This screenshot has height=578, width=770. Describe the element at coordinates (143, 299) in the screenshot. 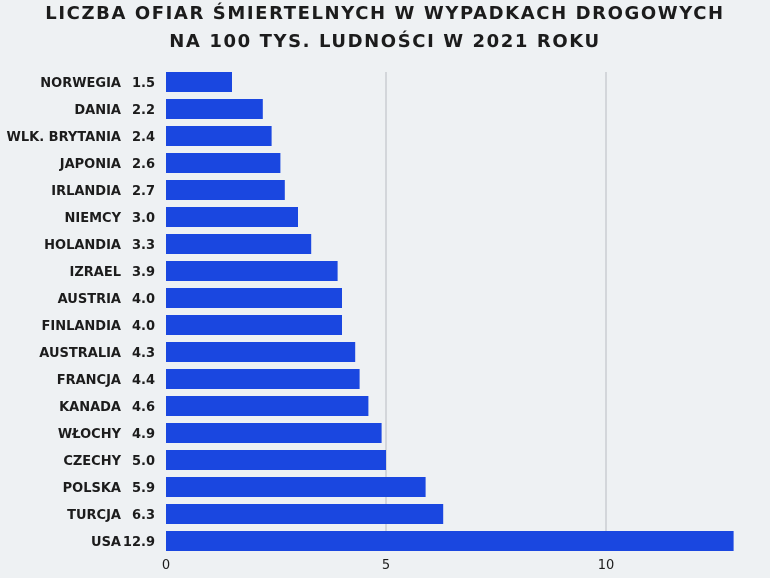

I see `value-label-8: 4.0` at that location.